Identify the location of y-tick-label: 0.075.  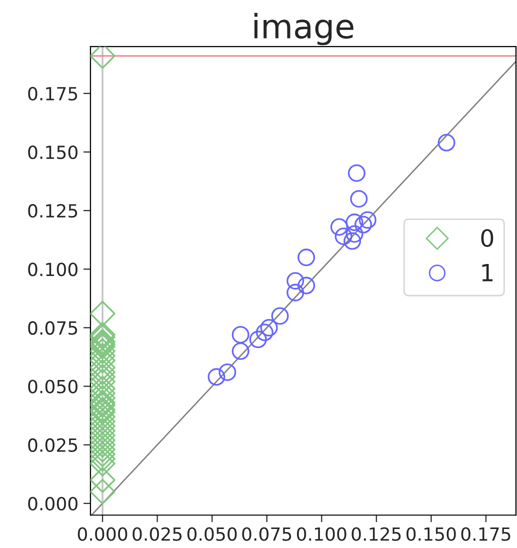
(53, 328).